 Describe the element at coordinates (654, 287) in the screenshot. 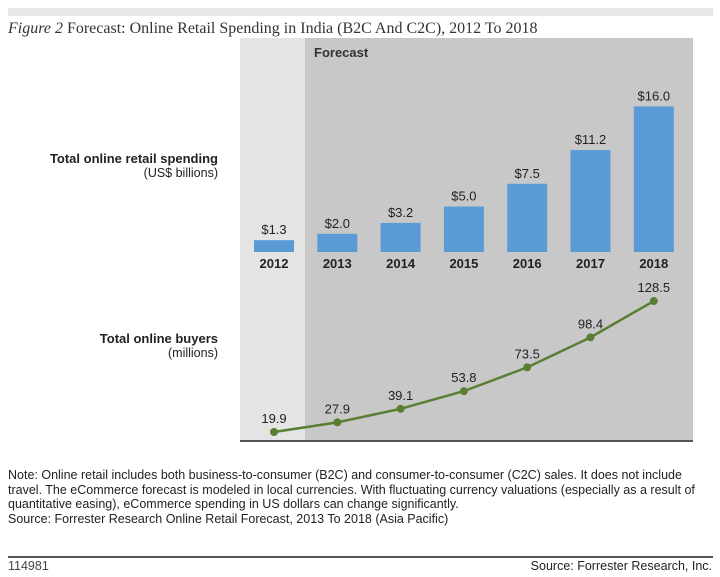

I see `buyers-value-label: 128.5` at that location.